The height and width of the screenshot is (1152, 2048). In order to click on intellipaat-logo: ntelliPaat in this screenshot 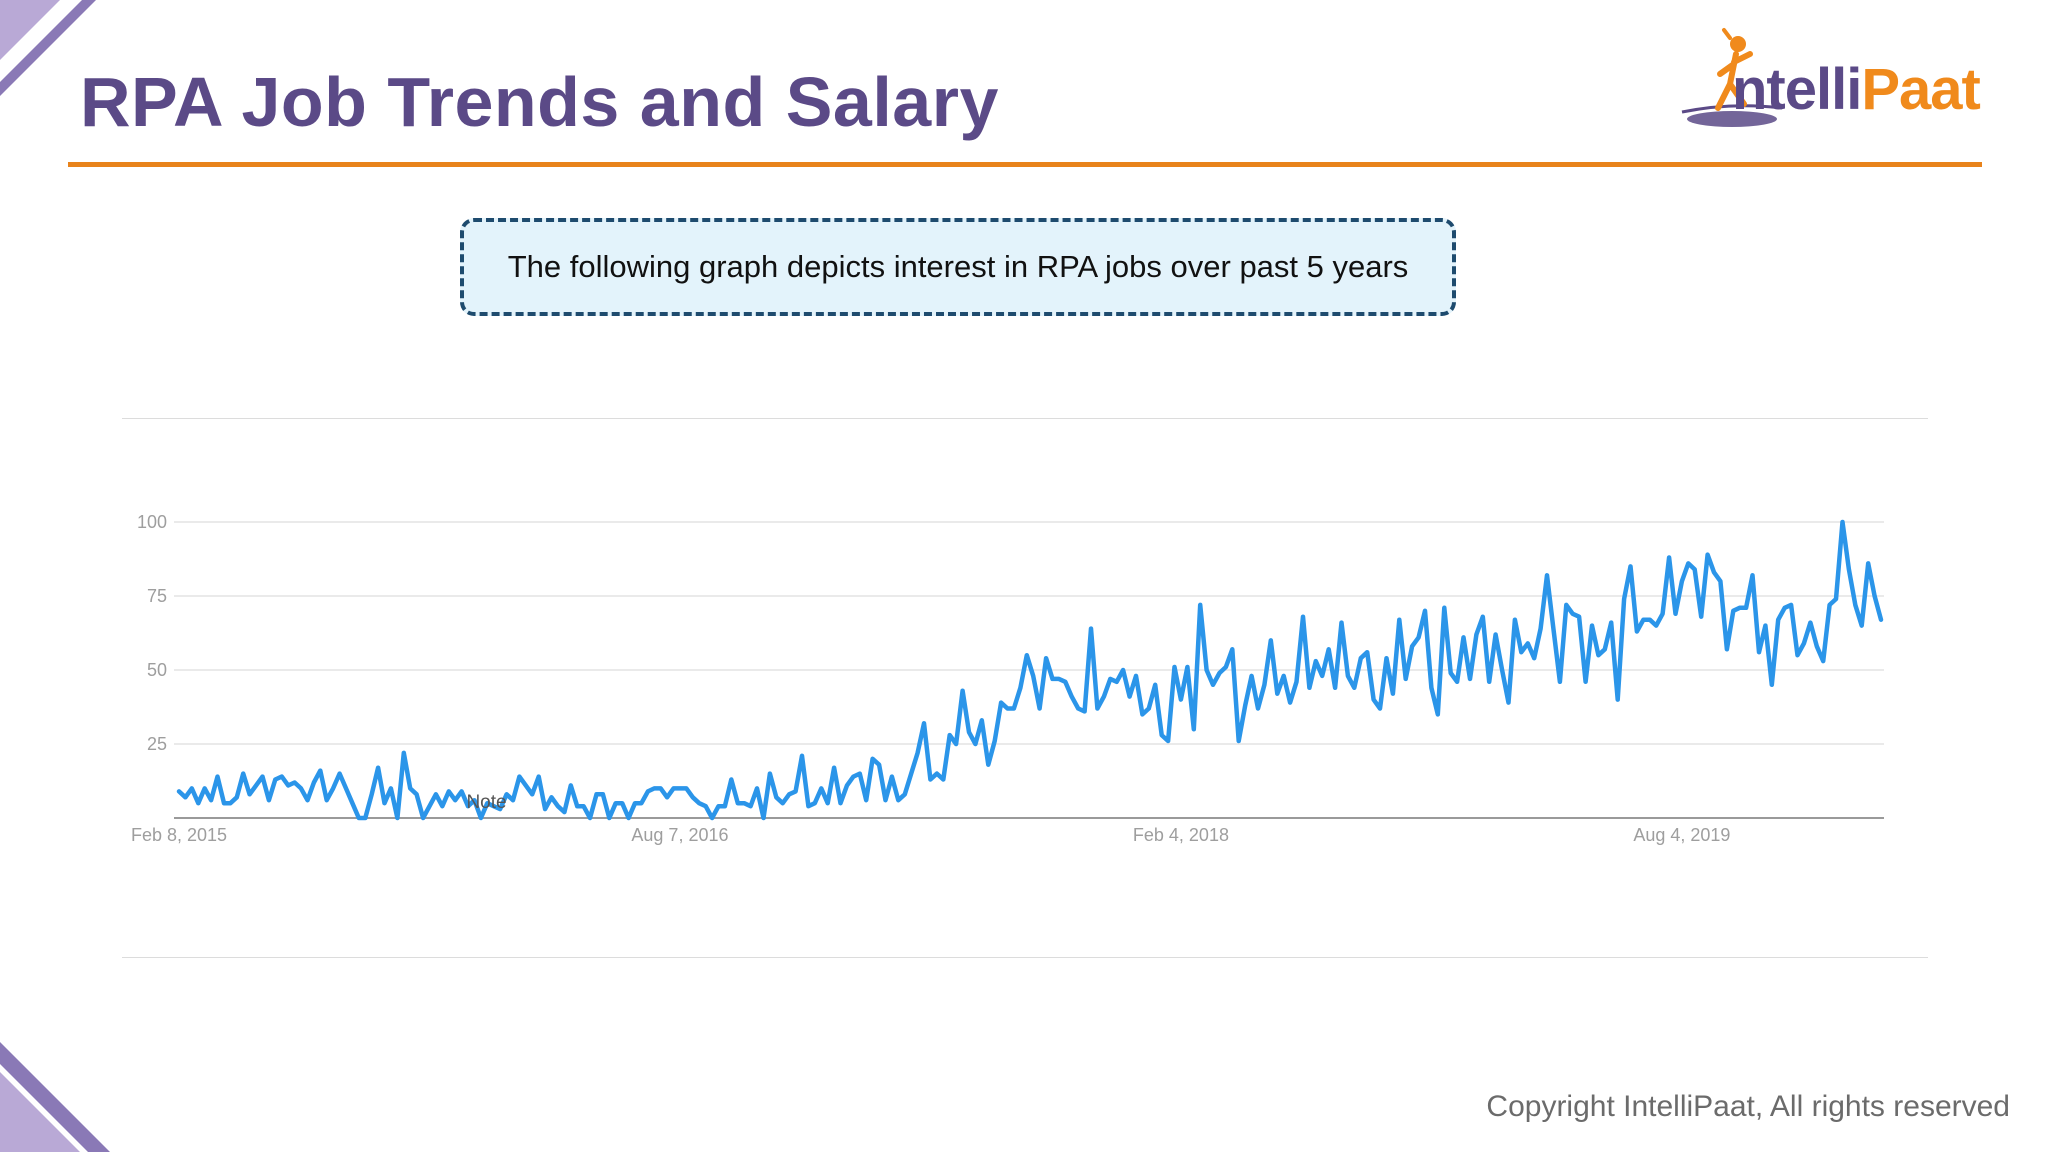, I will do `click(1832, 81)`.